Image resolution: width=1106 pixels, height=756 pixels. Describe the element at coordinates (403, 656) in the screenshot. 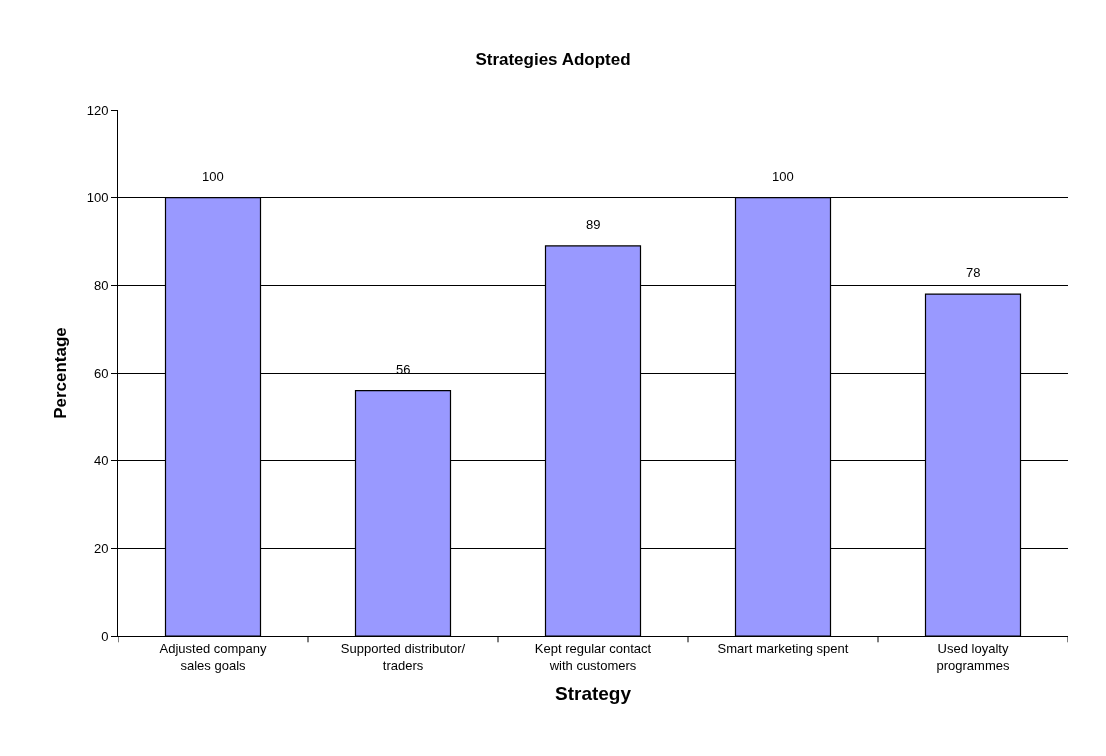

I see `x-tick-label: Supported distributor/ traders` at that location.